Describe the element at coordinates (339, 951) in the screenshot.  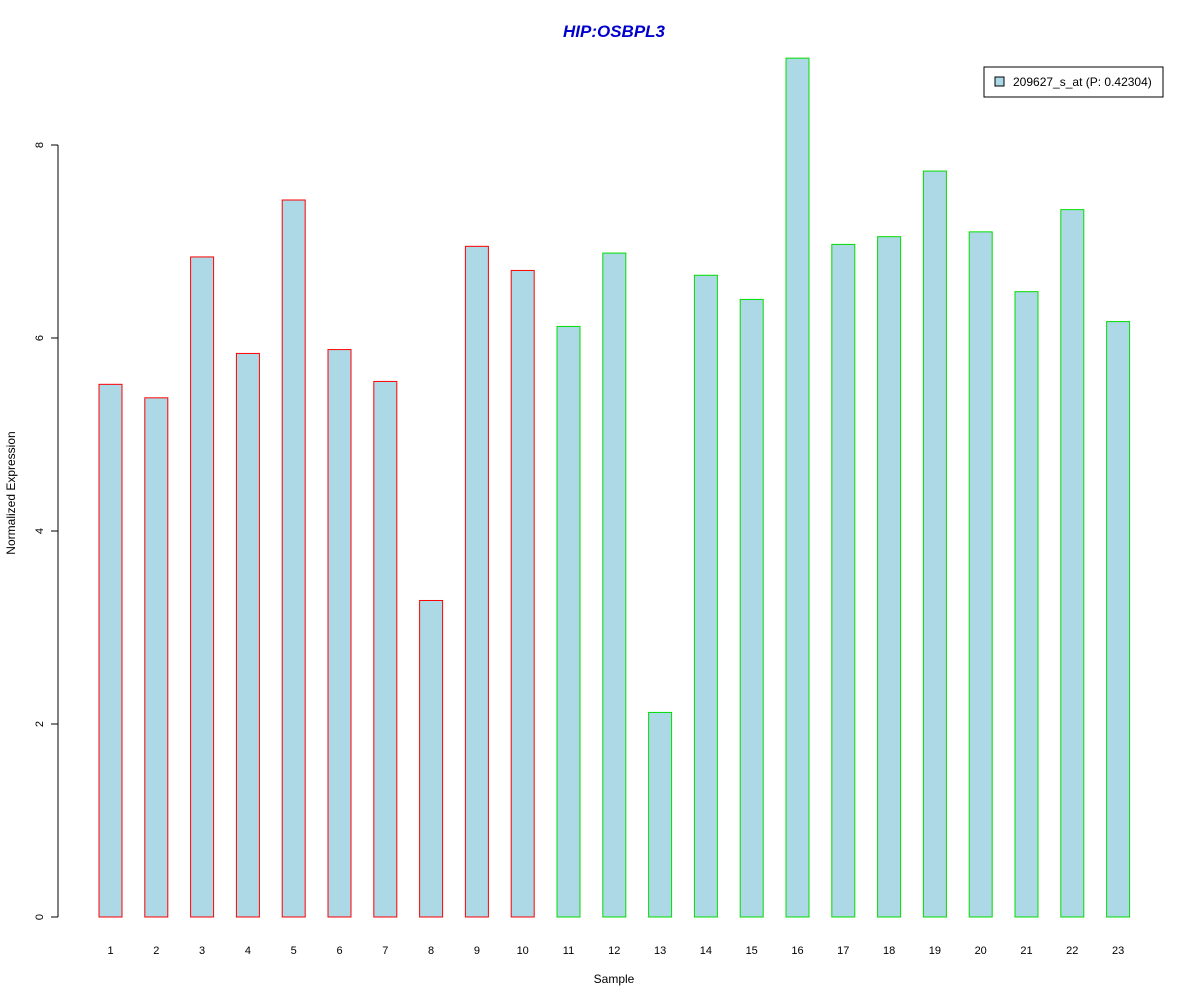
I see `x-tick-label: 6` at that location.